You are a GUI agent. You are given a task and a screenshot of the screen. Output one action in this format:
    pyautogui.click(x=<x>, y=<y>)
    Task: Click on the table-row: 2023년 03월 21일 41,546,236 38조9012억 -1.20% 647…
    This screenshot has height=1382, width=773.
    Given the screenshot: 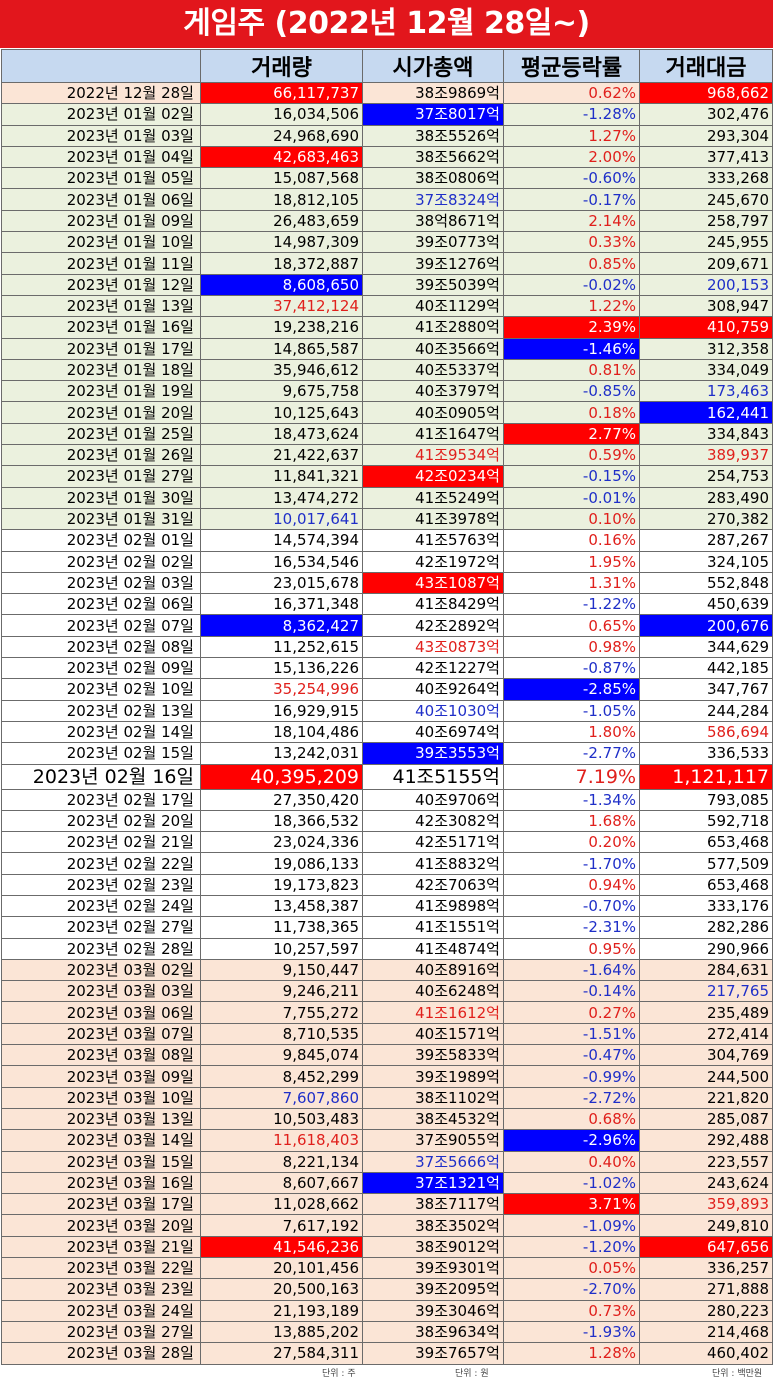 What is the action you would take?
    pyautogui.click(x=387, y=1247)
    